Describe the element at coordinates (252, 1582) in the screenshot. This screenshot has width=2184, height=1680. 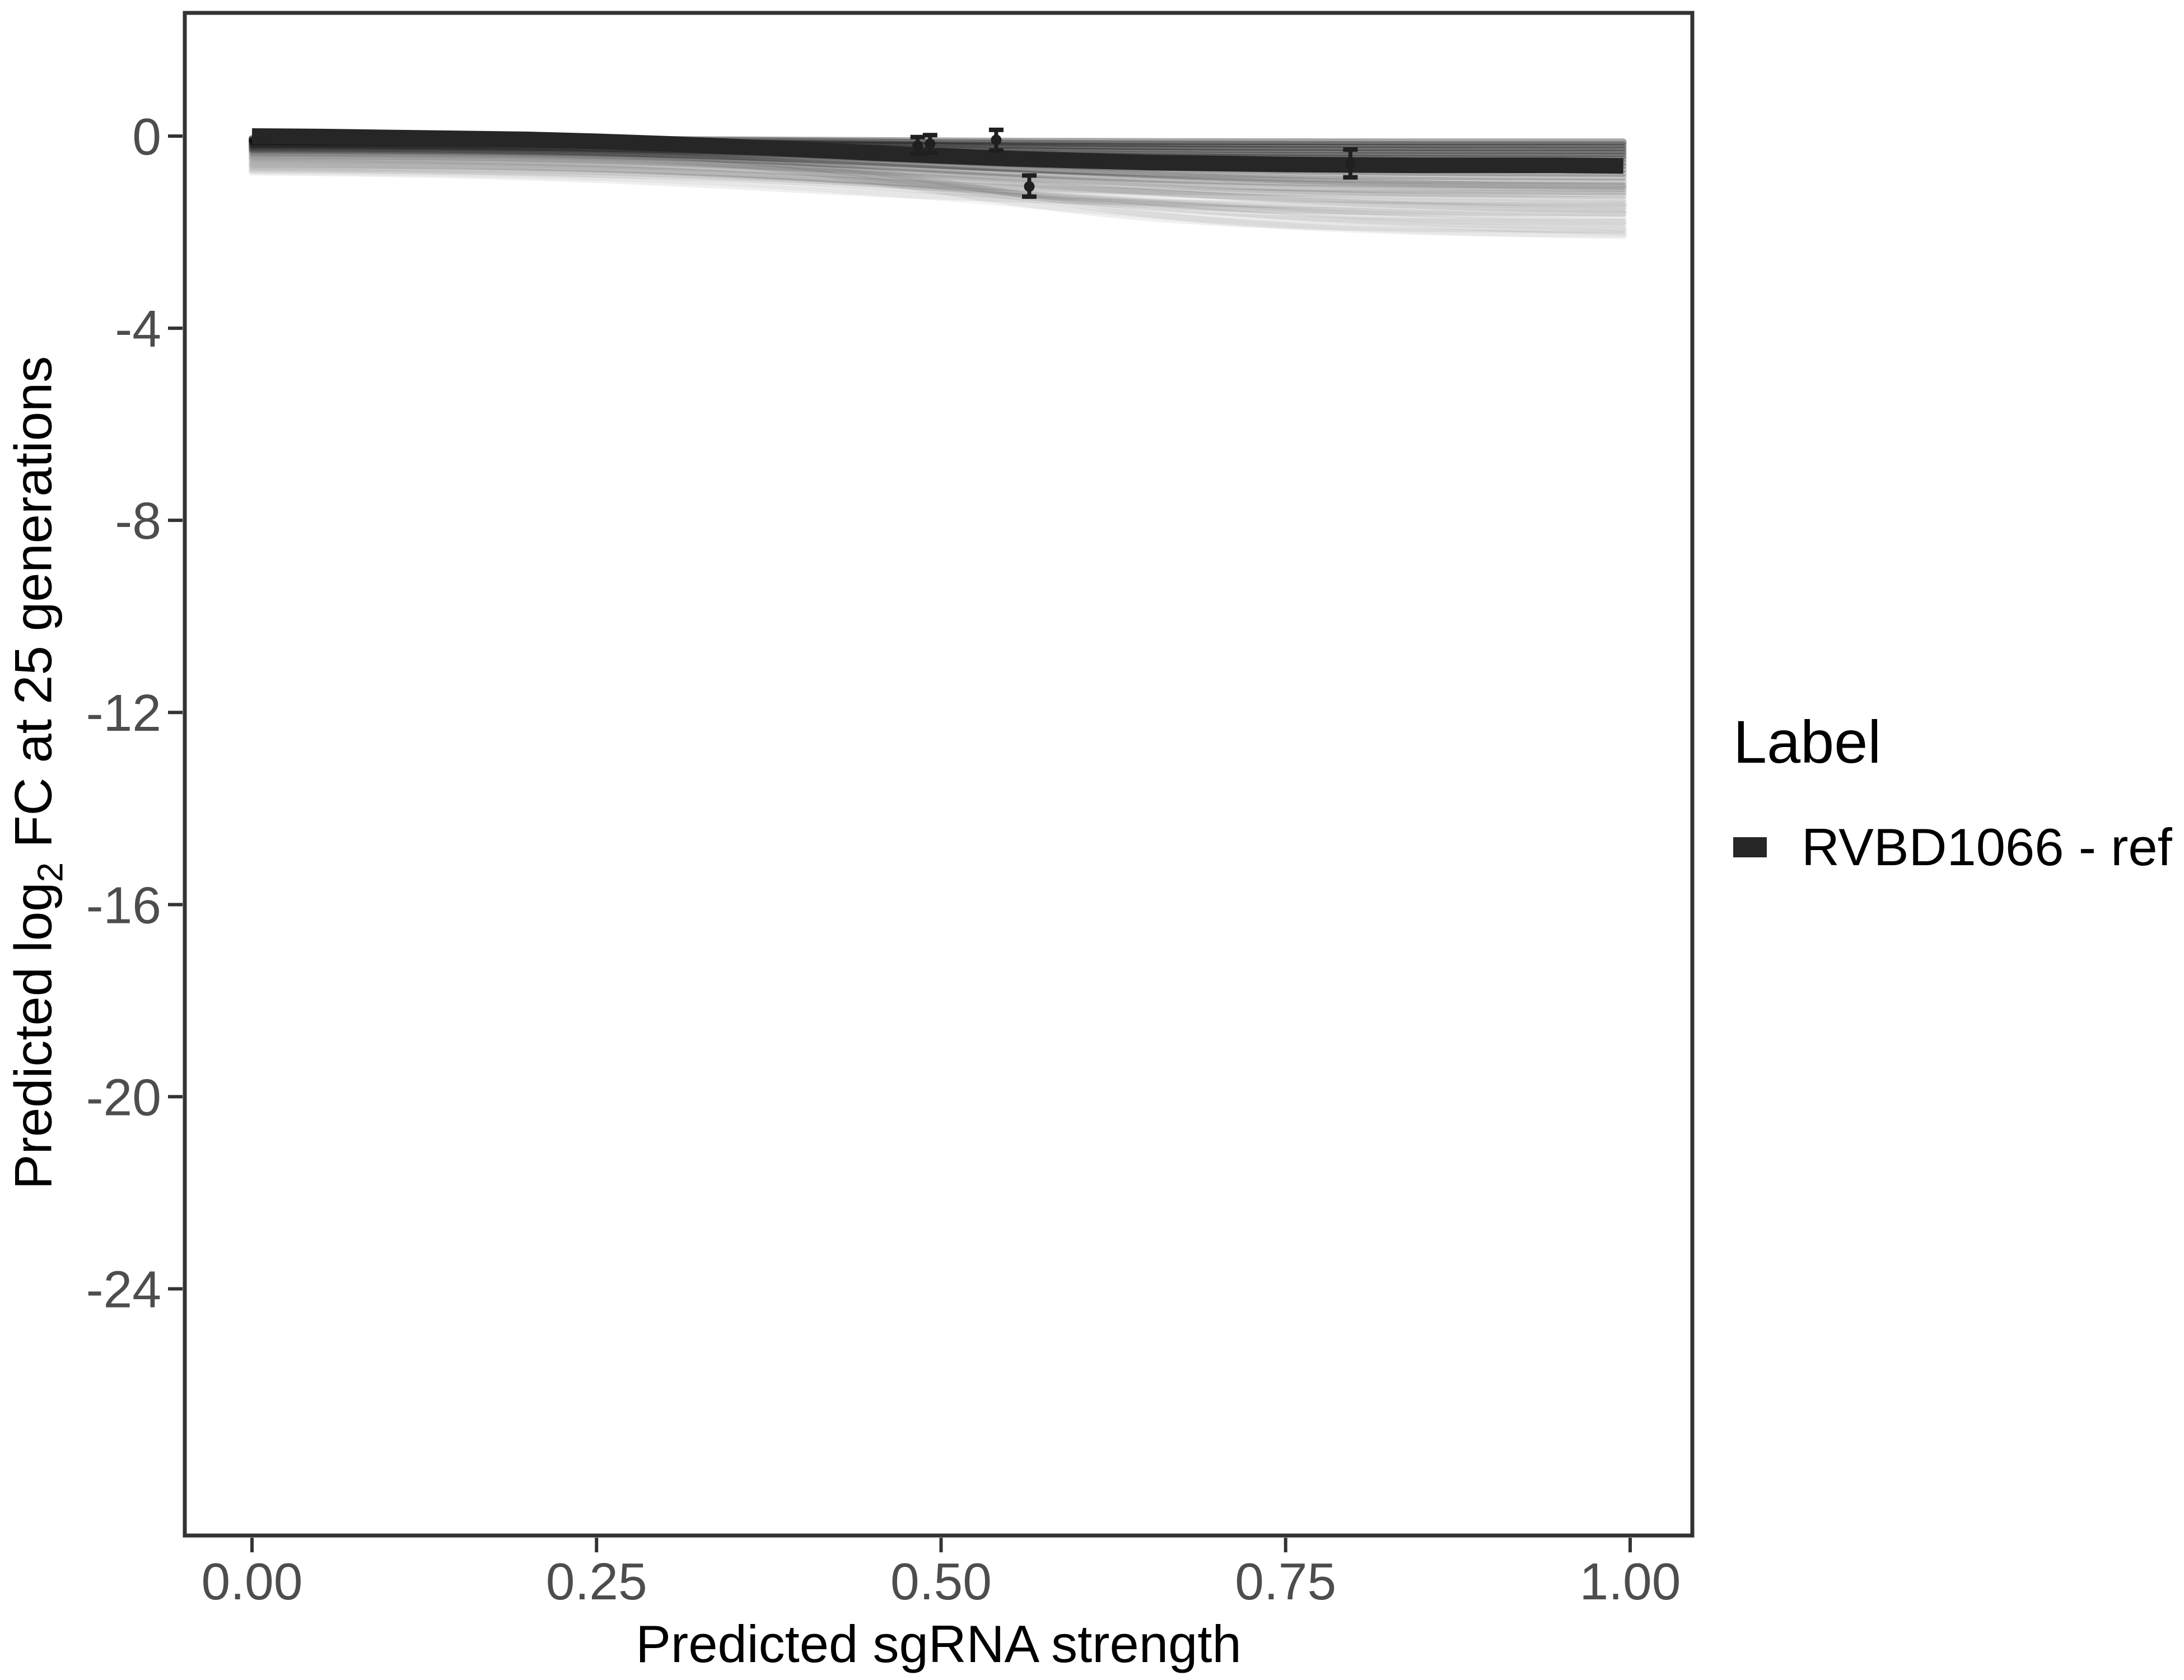
I see `x-tick-label: 0.00` at that location.